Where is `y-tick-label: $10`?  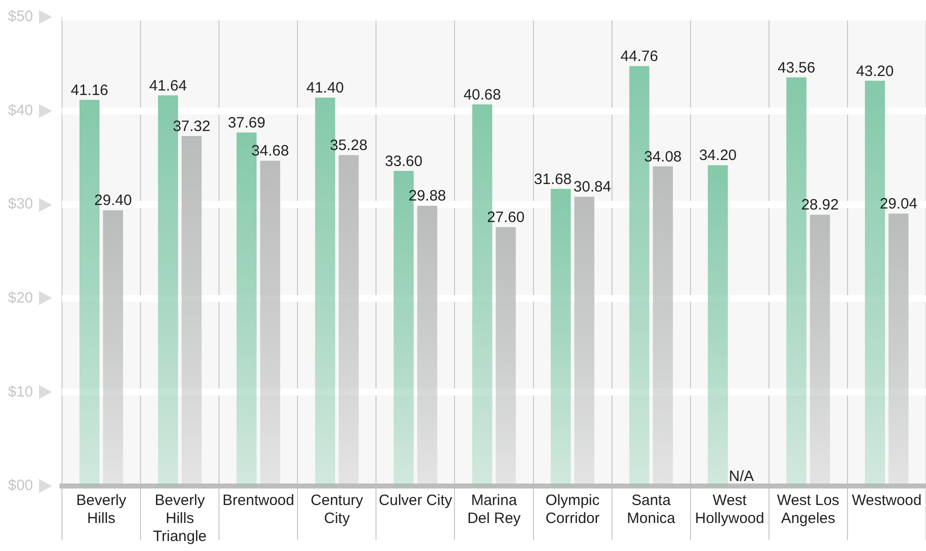
y-tick-label: $10 is located at coordinates (21, 391).